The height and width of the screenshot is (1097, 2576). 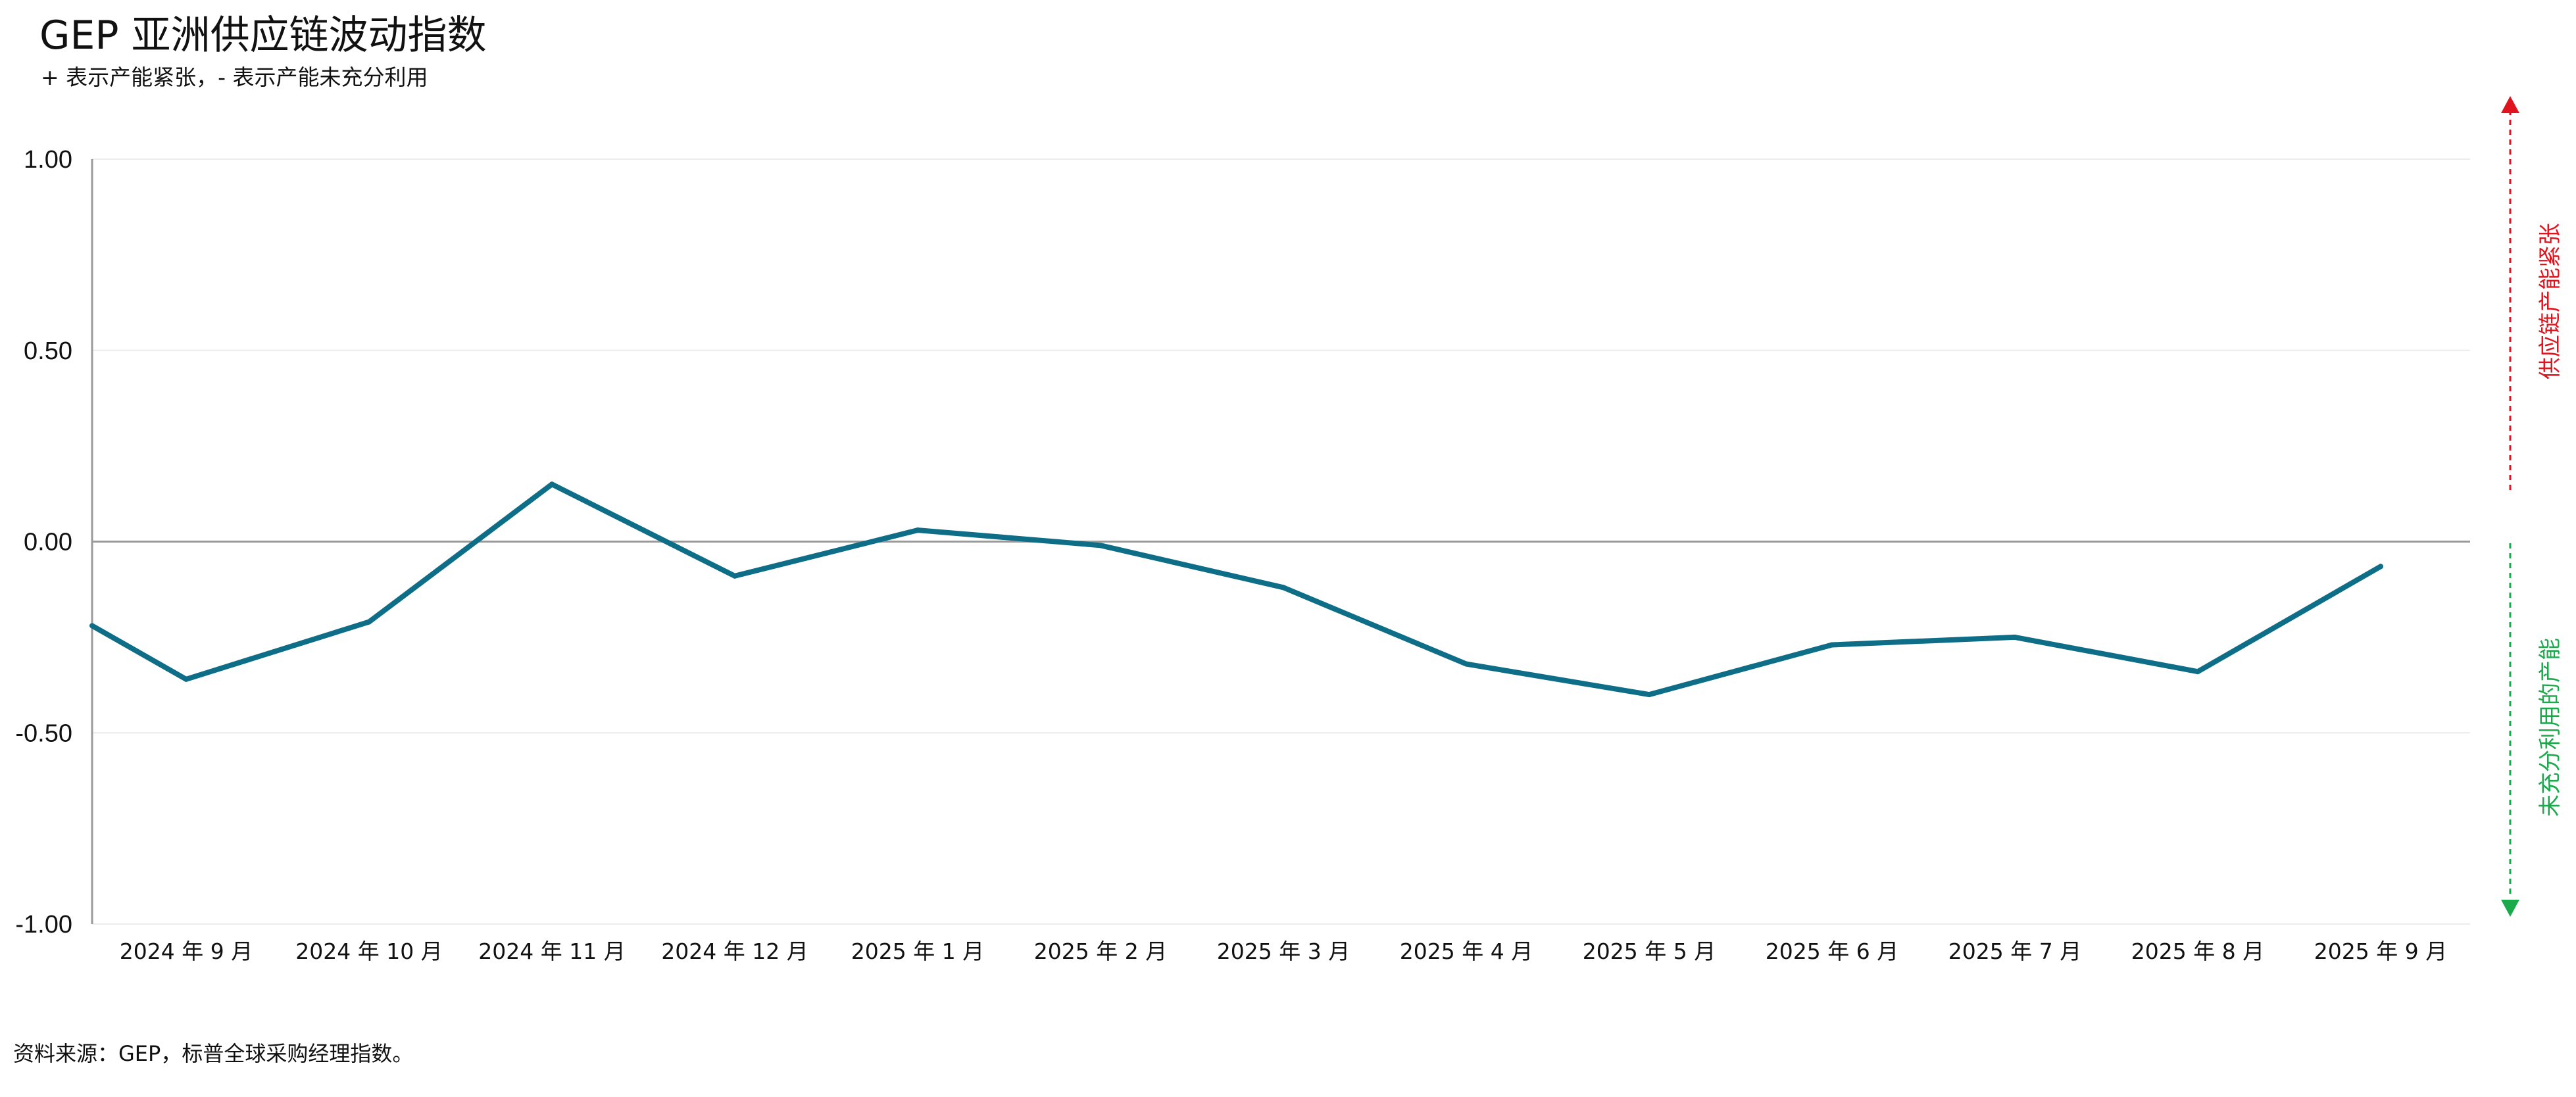 I want to click on y-tick-label: -1.00, so click(x=43, y=925).